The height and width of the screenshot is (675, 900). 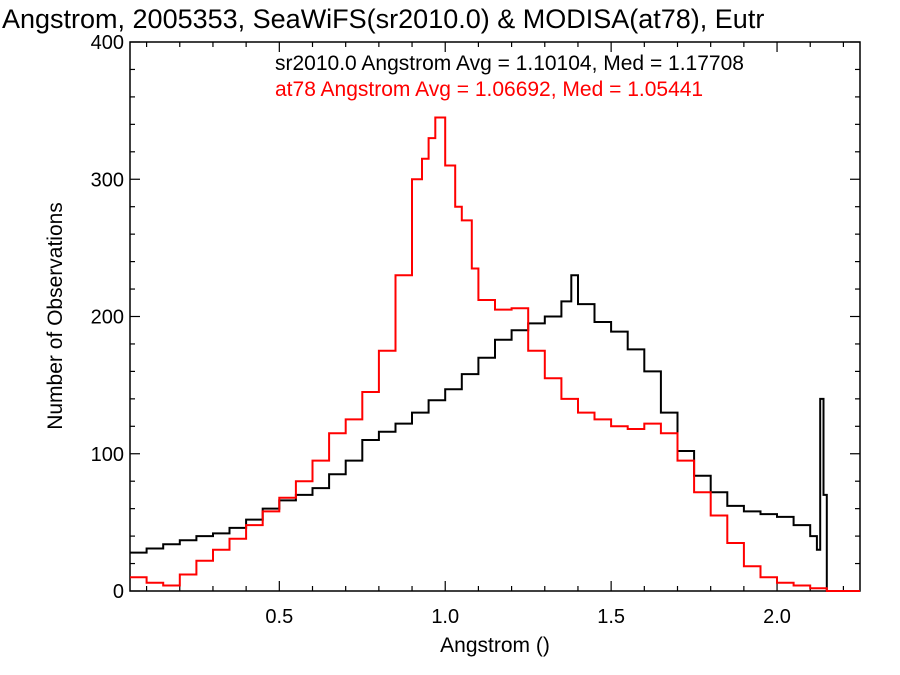 What do you see at coordinates (445, 617) in the screenshot?
I see `x-tick-label: 1.0` at bounding box center [445, 617].